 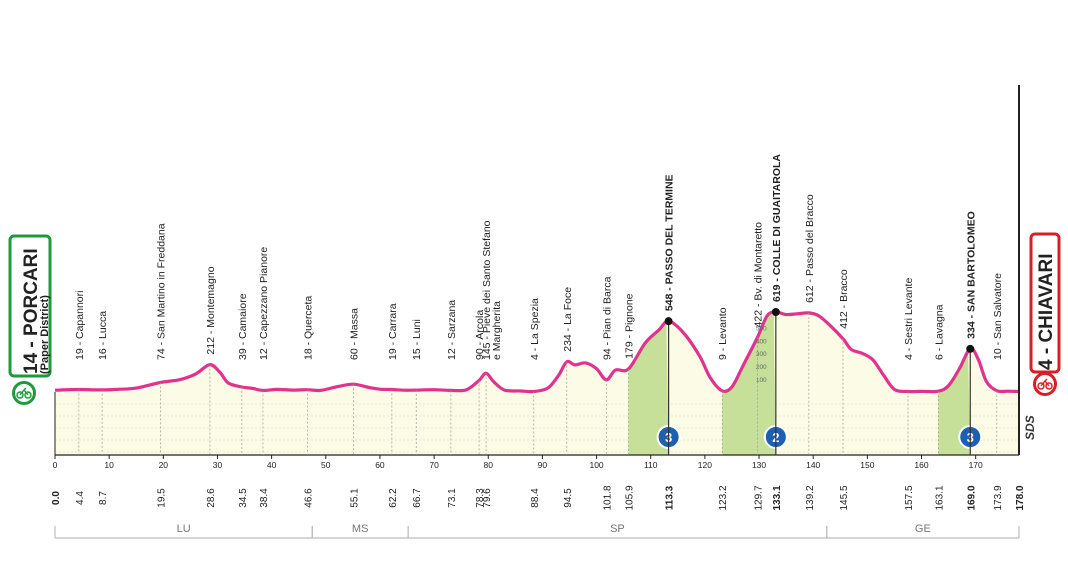 I want to click on elevation-tick-label: 400, so click(x=761, y=341).